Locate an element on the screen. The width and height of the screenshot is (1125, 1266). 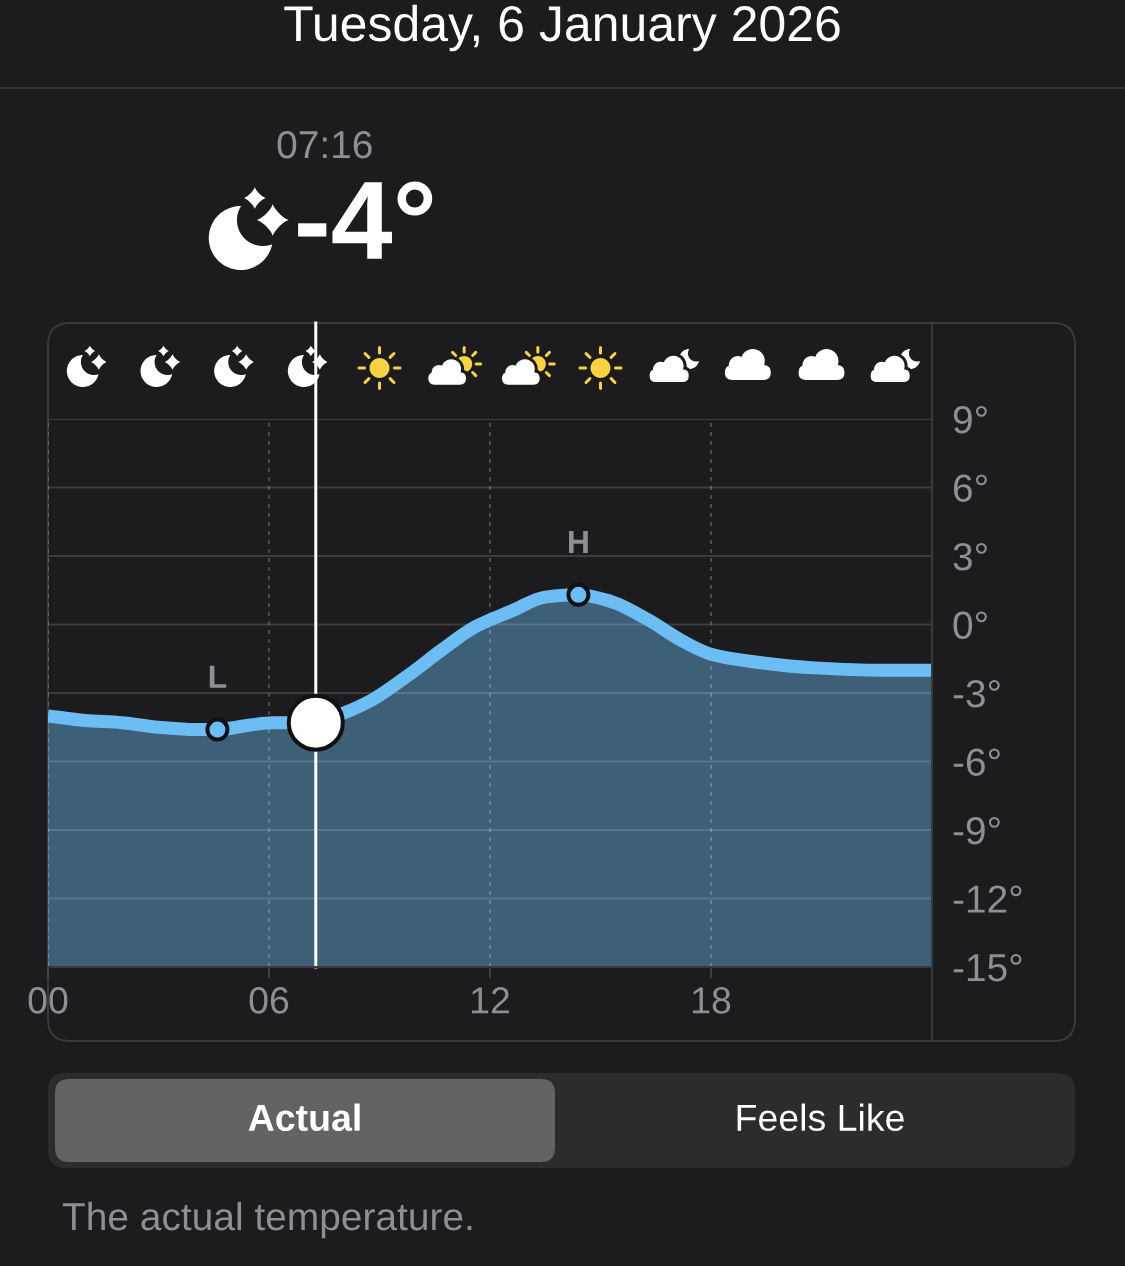
x-tick-label: 00 is located at coordinates (48, 1000).